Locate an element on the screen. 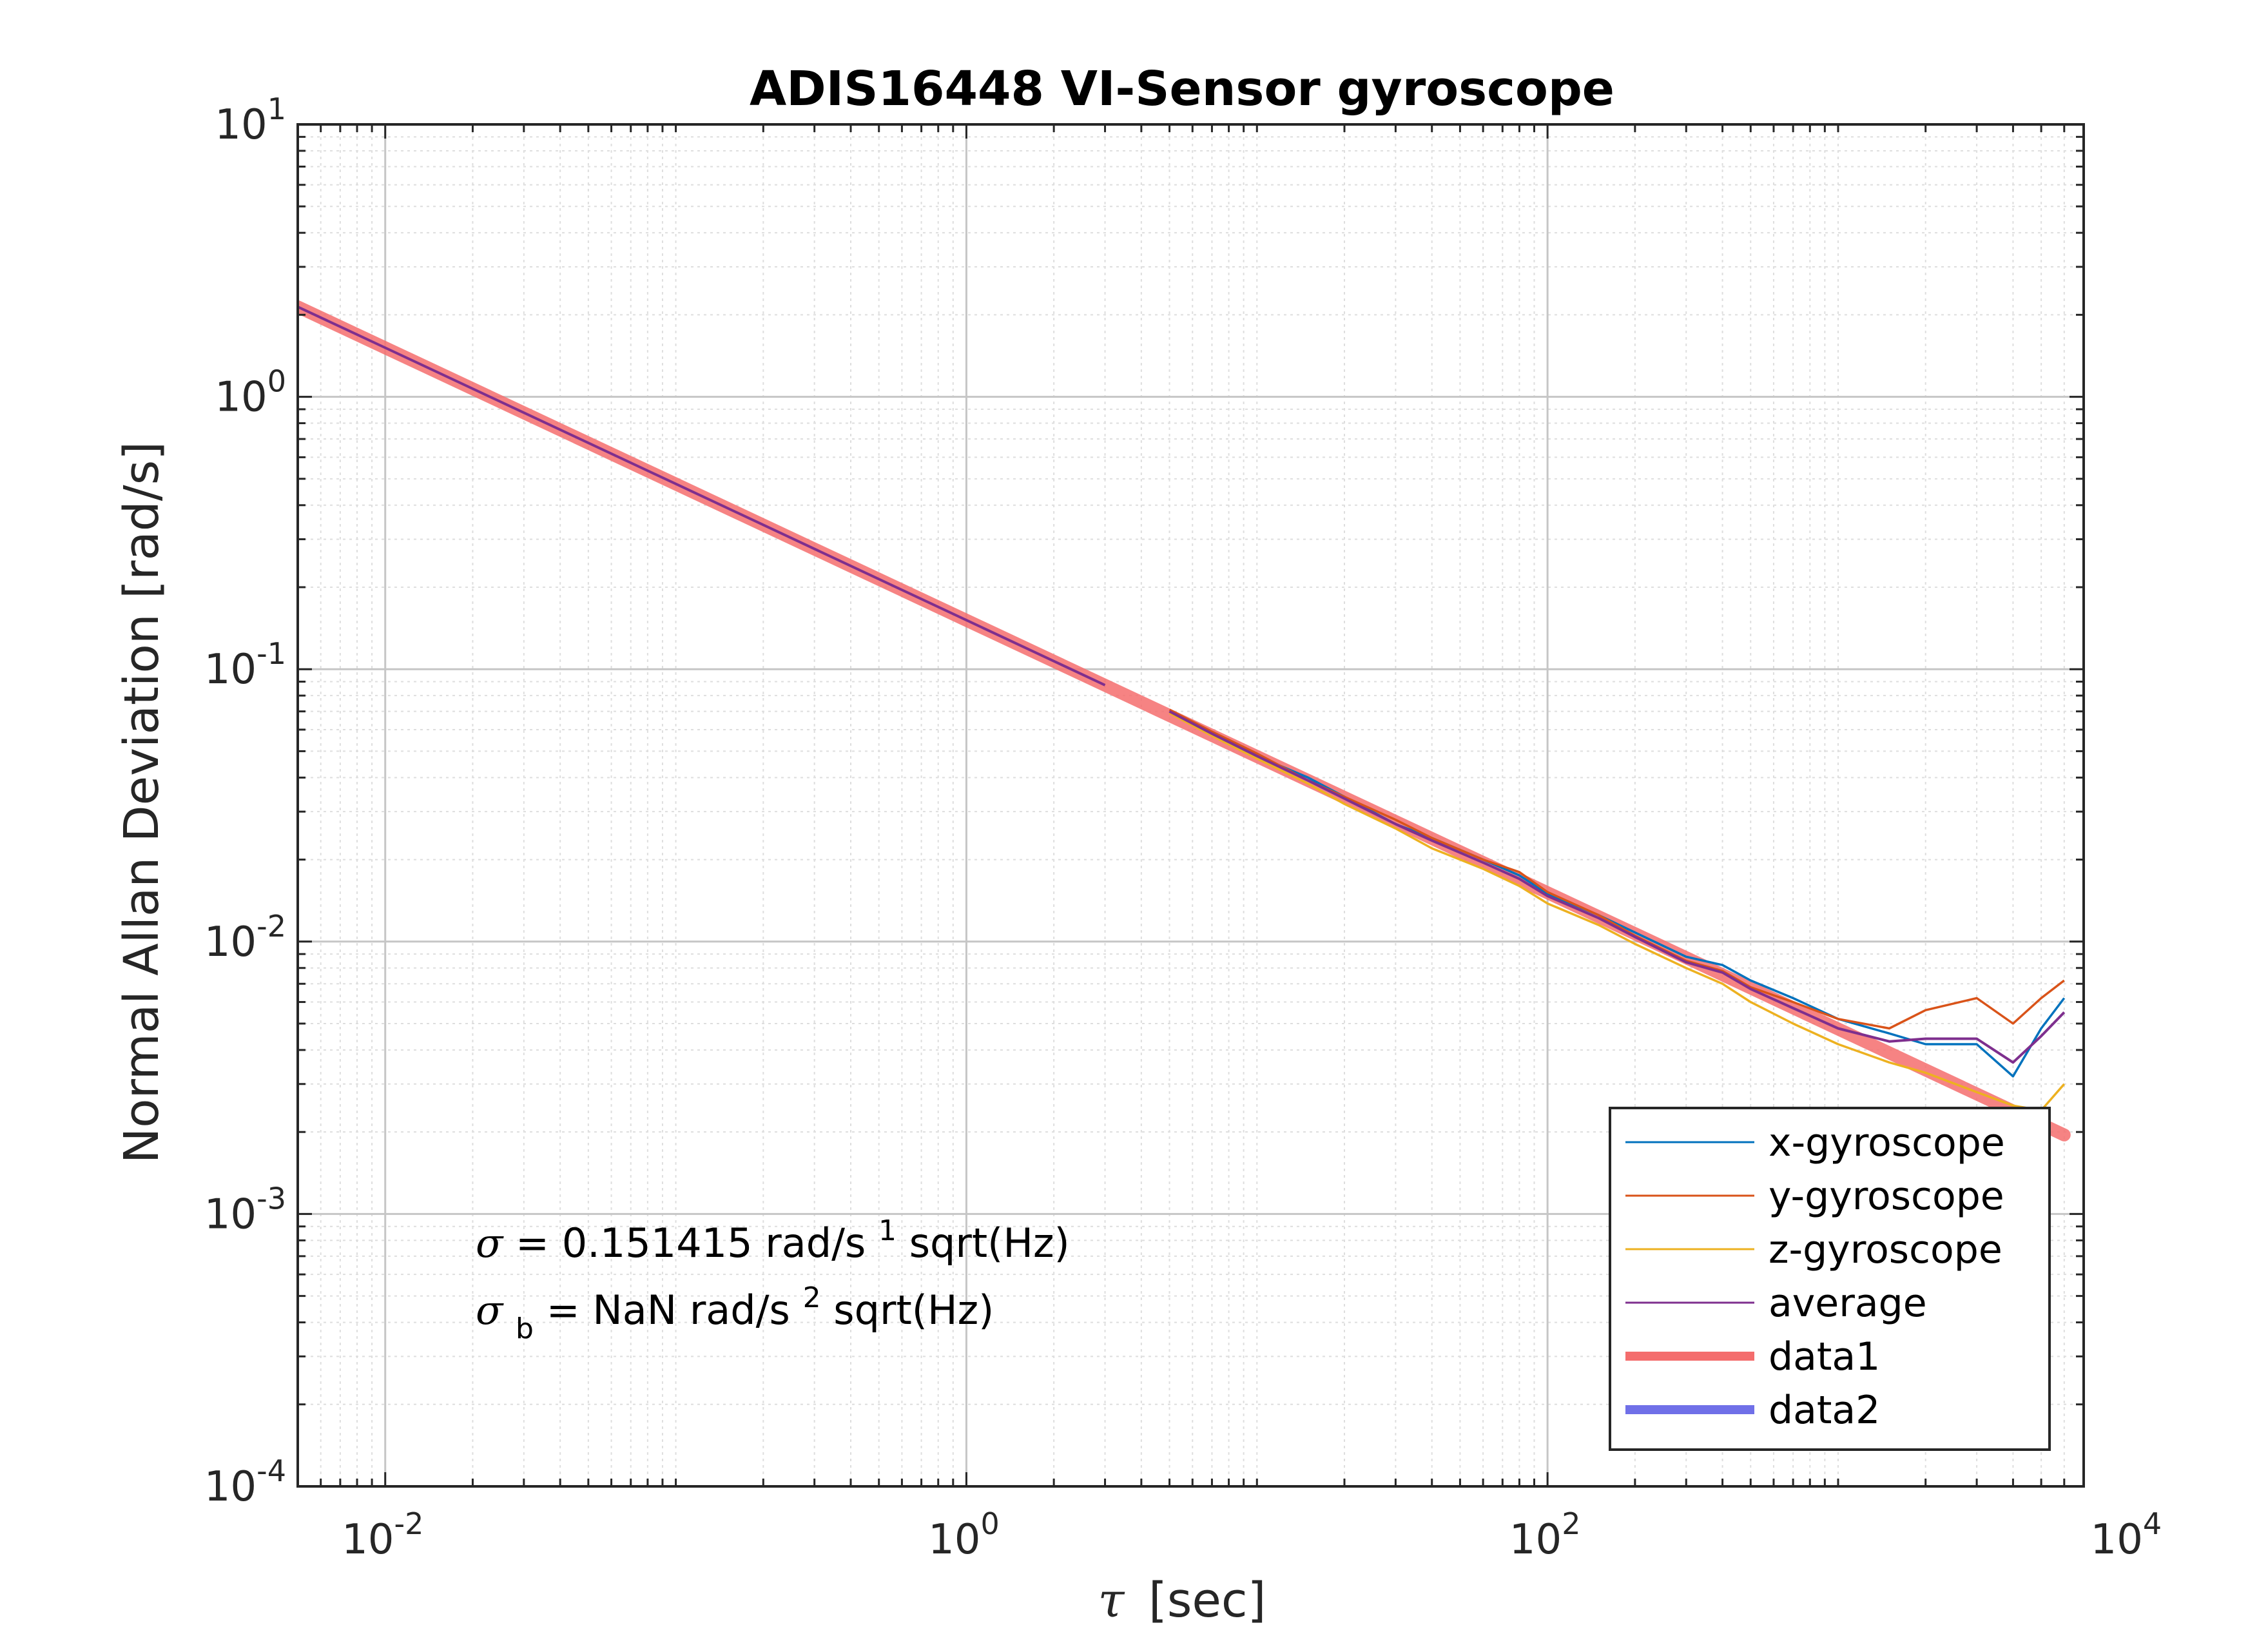 The width and height of the screenshot is (2268, 1643). legend-label-average: average is located at coordinates (1848, 1303).